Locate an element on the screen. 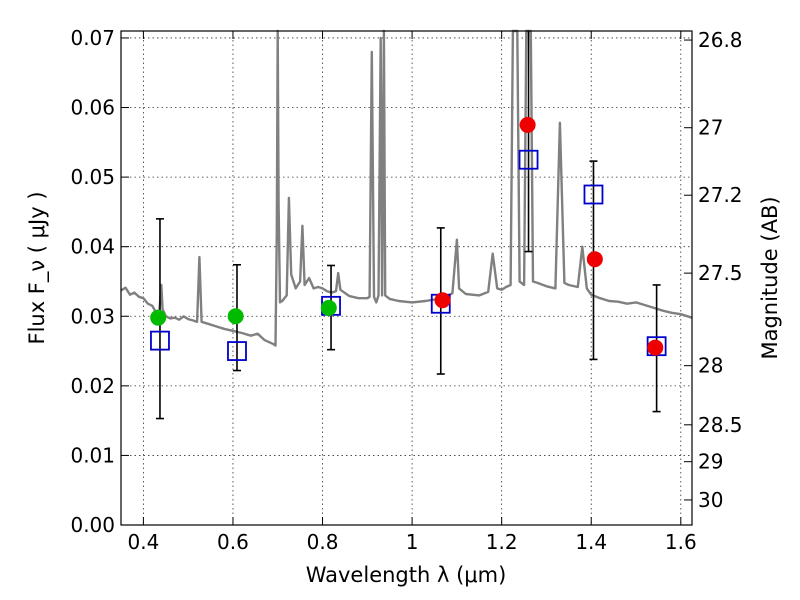 The image size is (800, 600). y-tick-label: 0.05 is located at coordinates (92, 177).